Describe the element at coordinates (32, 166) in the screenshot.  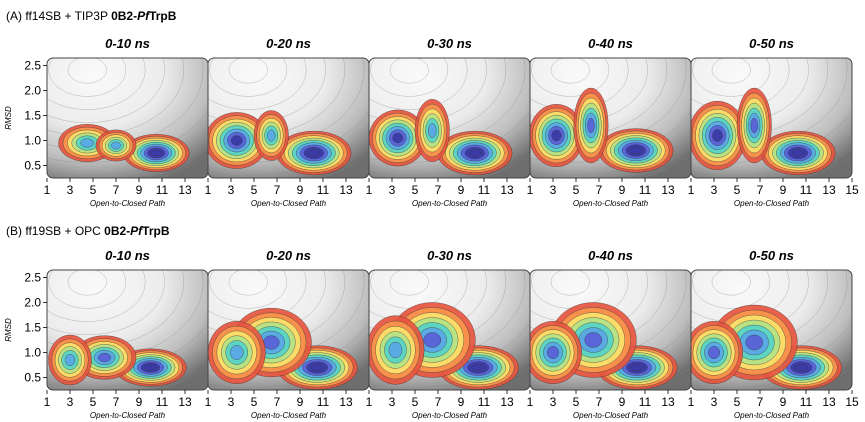
I see `y-tick-label: 0.5` at that location.